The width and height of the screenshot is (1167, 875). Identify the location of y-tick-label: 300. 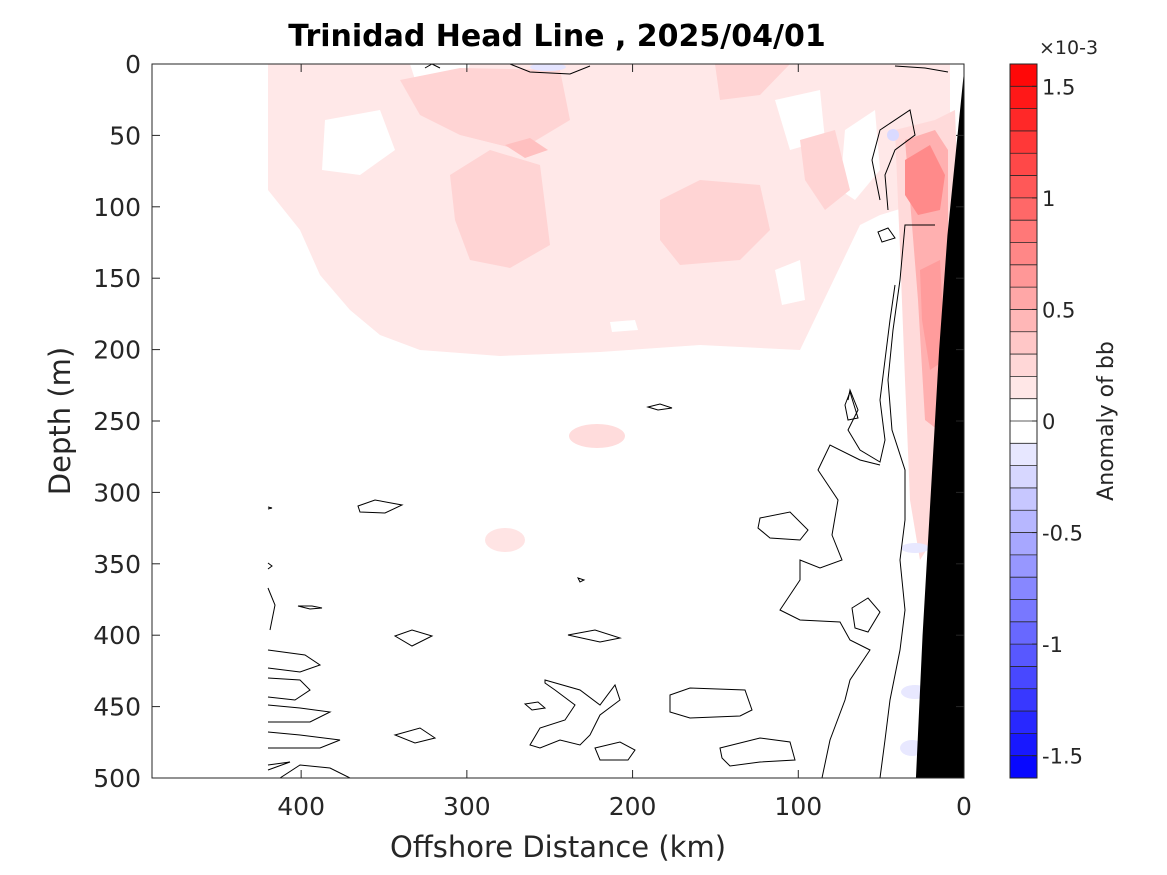
(117, 492).